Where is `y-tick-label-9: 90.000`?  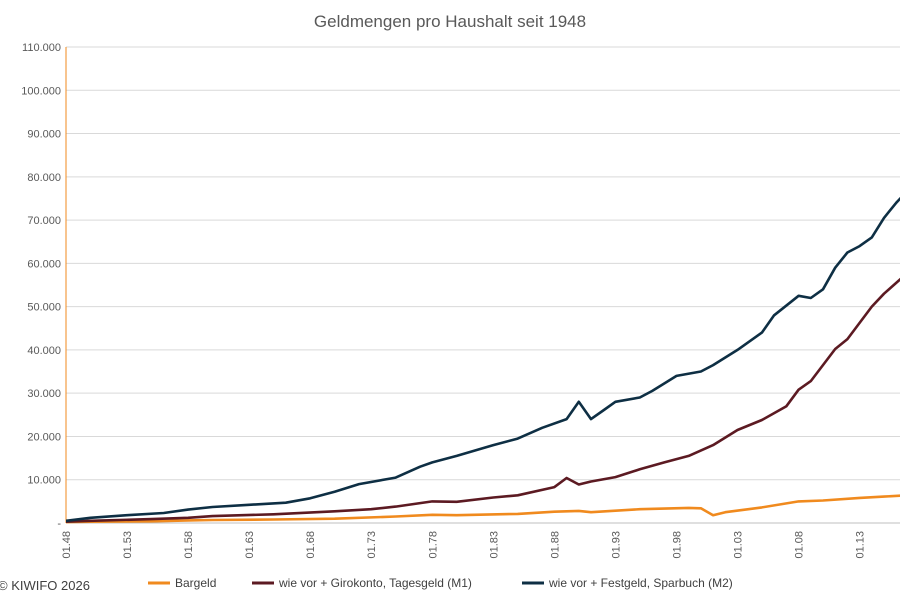
y-tick-label-9: 90.000 is located at coordinates (44, 135).